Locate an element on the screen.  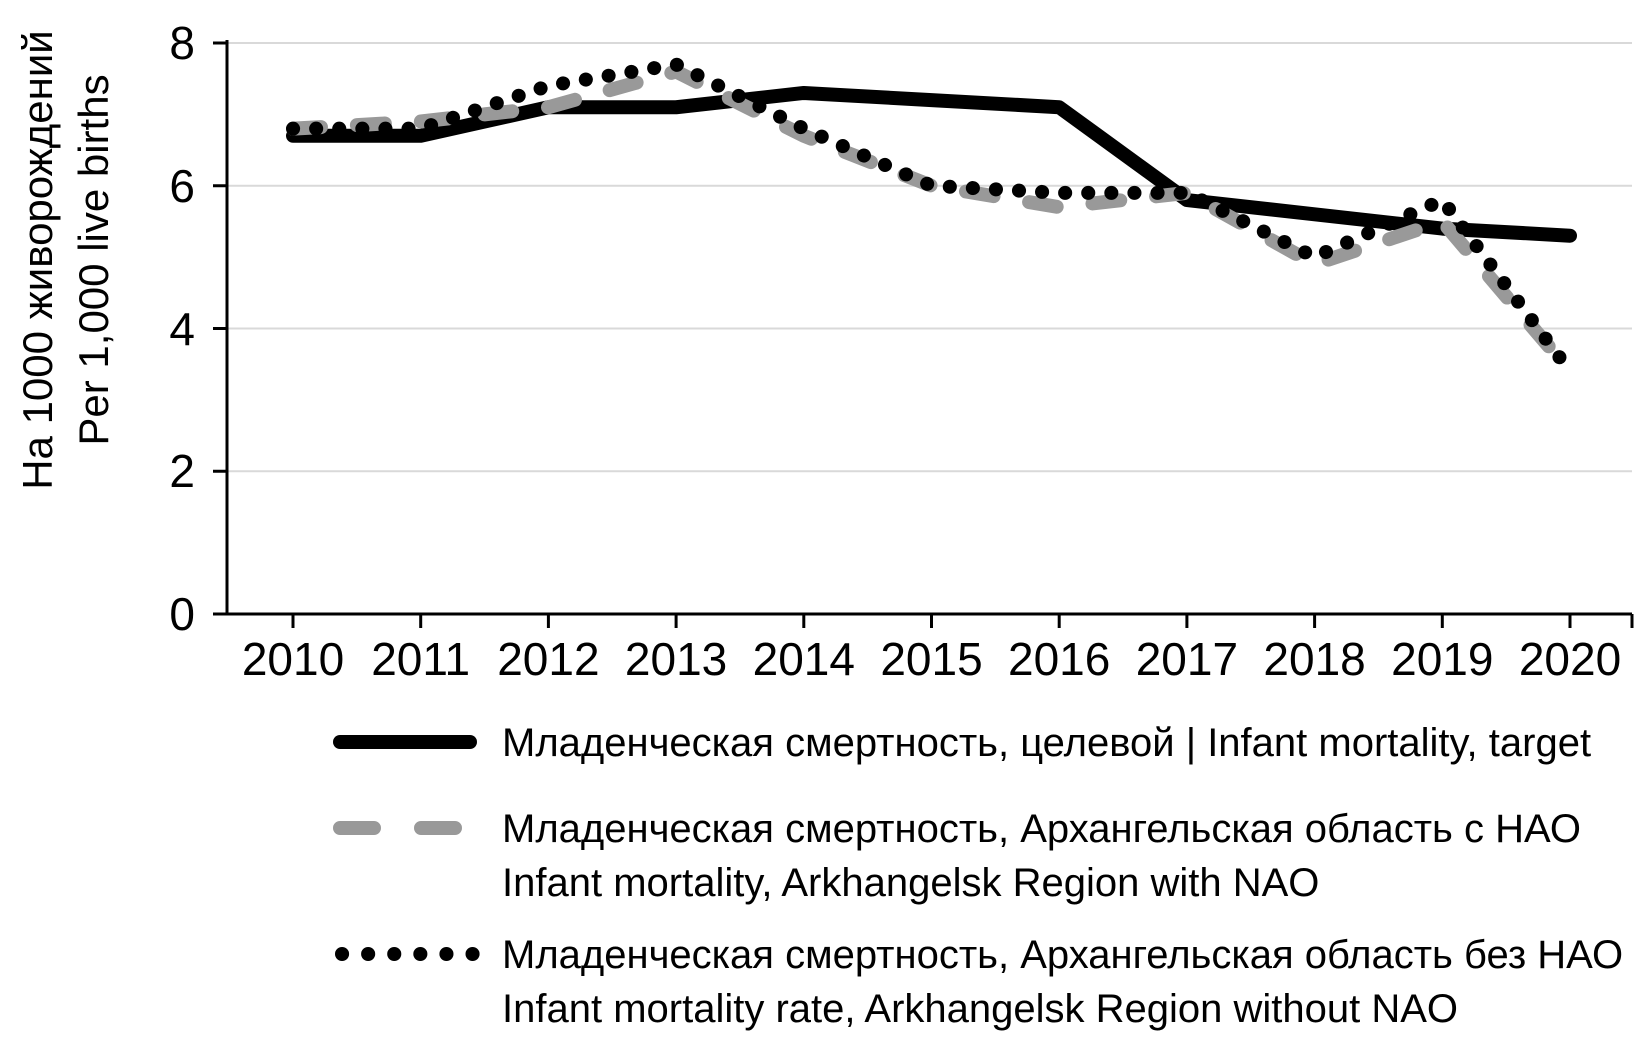
x-tick-label-2018: 2018 is located at coordinates (1314, 659).